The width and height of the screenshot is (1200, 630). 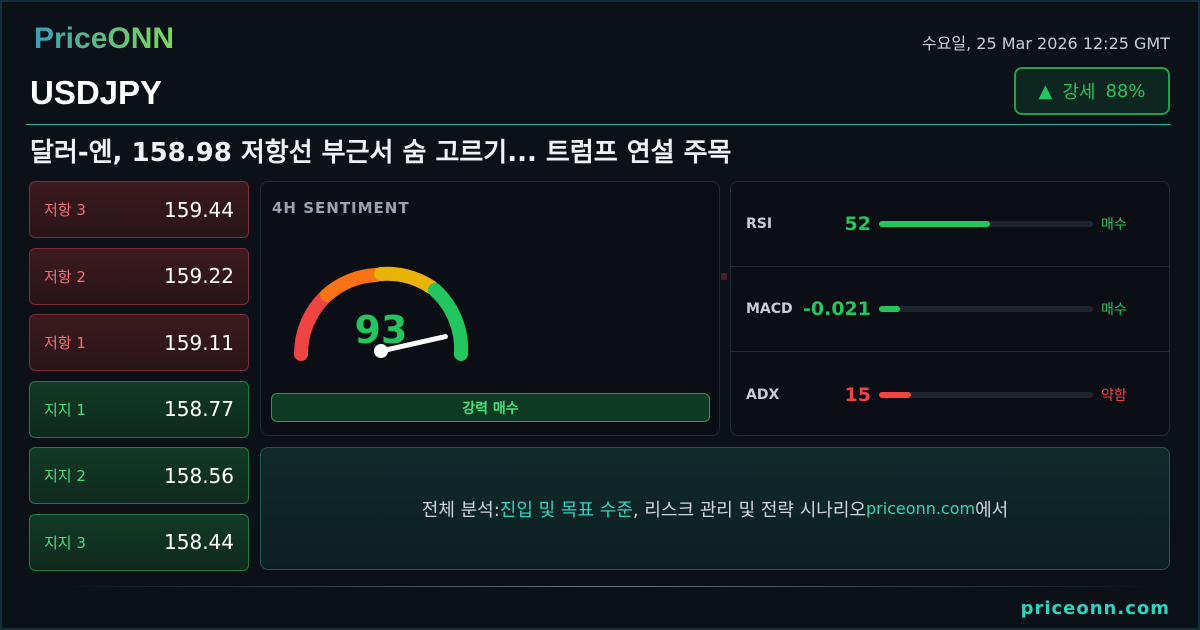 I want to click on triangle-up-icon: ▲, so click(x=1045, y=91).